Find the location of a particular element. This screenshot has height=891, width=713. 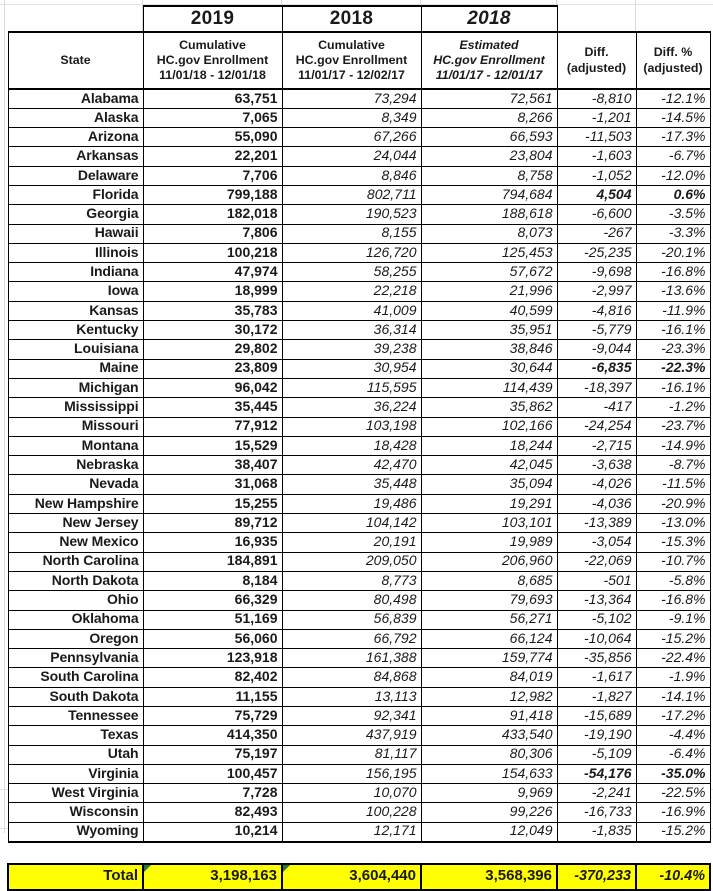

cell-diff: -1,052 is located at coordinates (596, 175).